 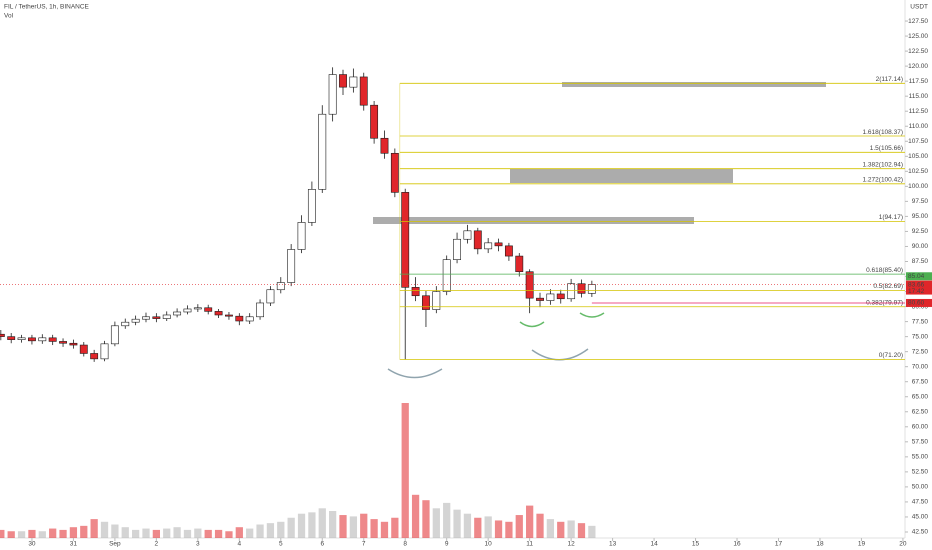 What do you see at coordinates (920, 261) in the screenshot?
I see `y-tick-label: 87.50` at bounding box center [920, 261].